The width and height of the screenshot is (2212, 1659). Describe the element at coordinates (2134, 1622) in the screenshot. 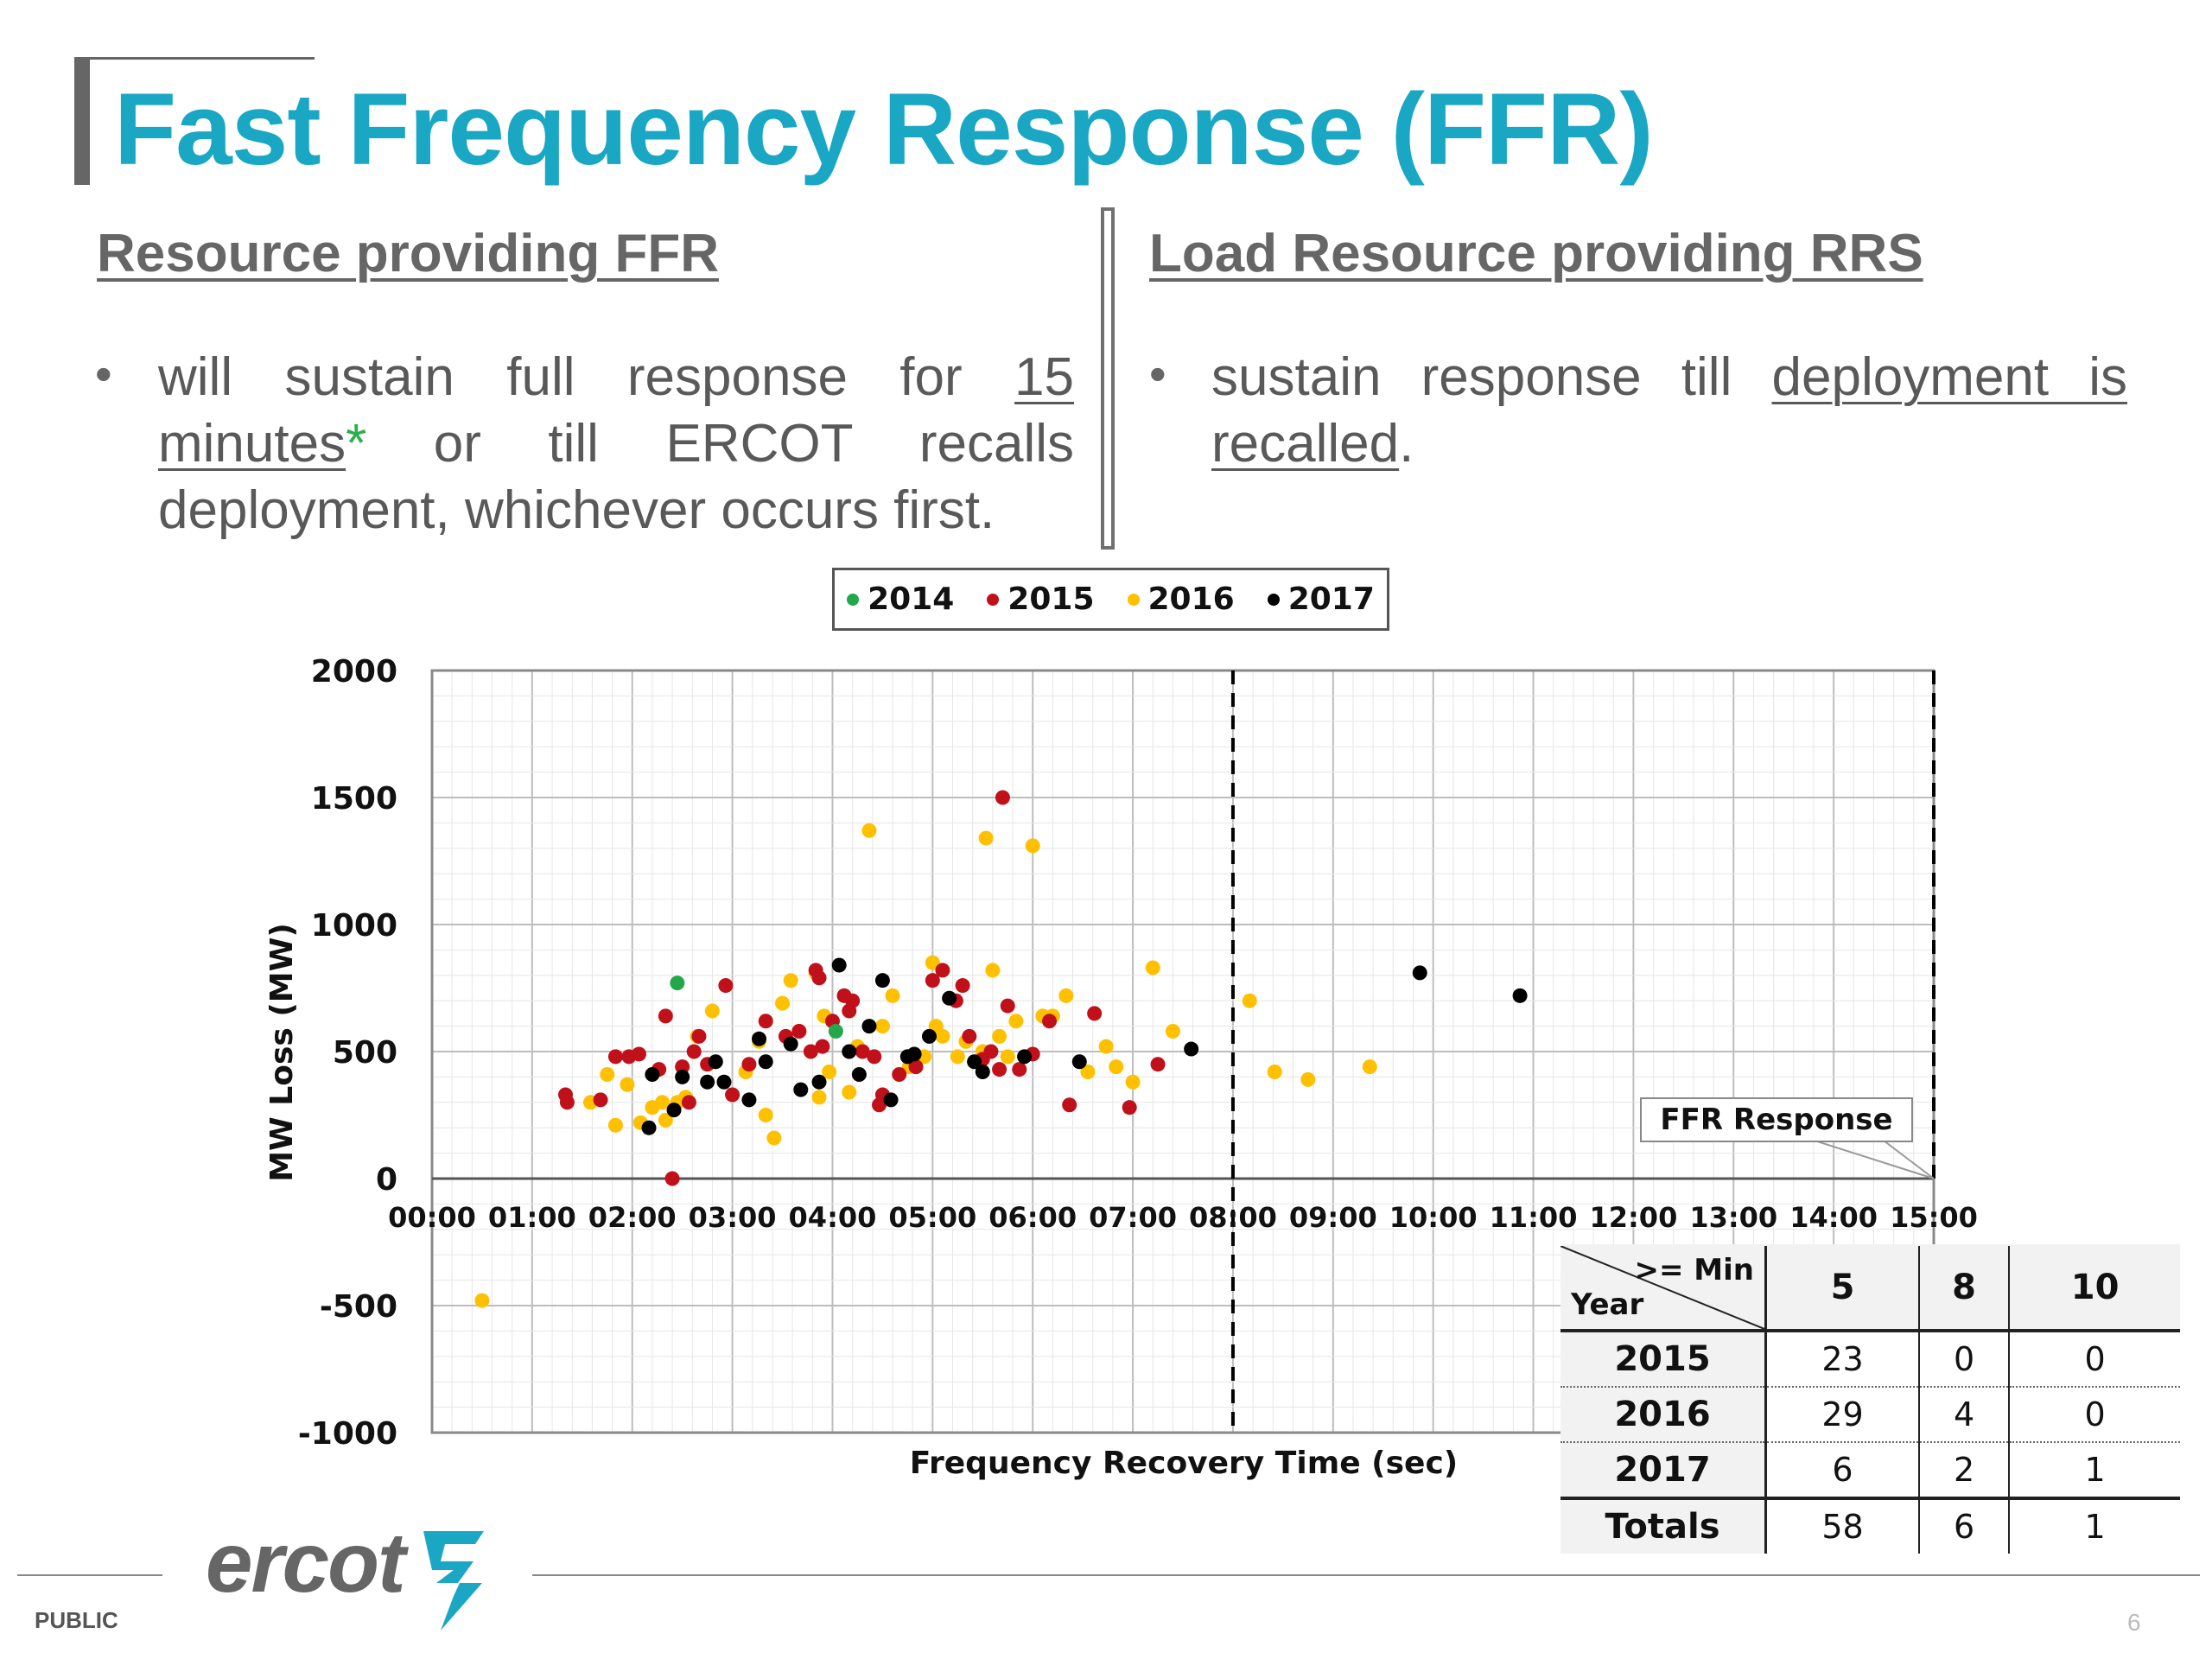

I see `page-number: 6` at that location.